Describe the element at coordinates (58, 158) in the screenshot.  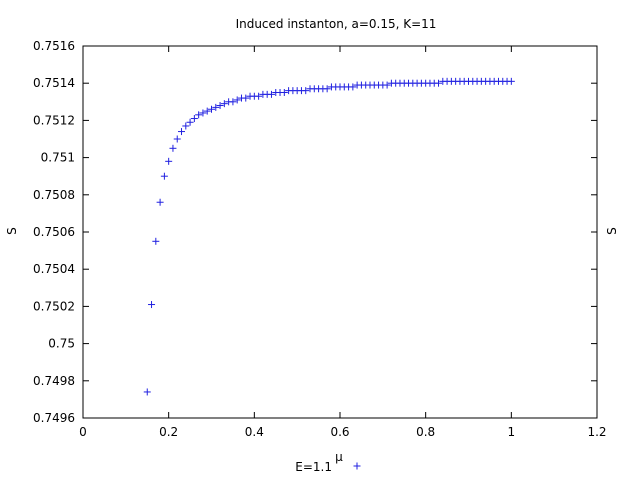
I see `y-tick-label: 0.751` at that location.